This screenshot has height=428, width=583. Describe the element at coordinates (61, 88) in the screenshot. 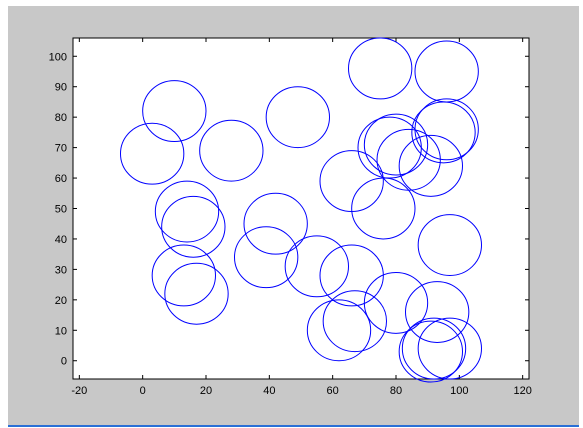

I see `y-tick-label: 90` at that location.